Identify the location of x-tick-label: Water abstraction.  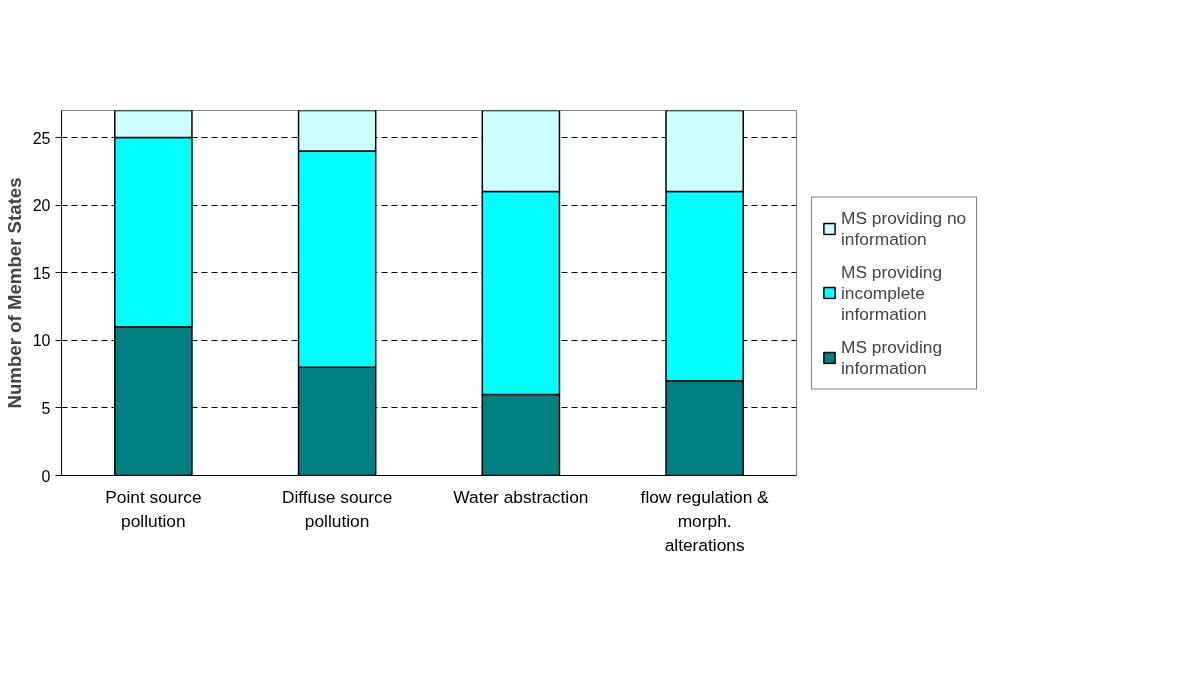
(521, 496).